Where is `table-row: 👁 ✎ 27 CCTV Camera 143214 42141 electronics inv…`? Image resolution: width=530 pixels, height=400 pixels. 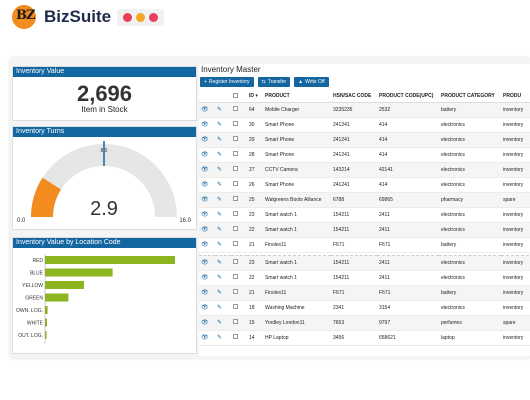
table-row: 👁 ✎ 27 CCTV Camera 143214 42141 electronics inv… is located at coordinates (364, 170).